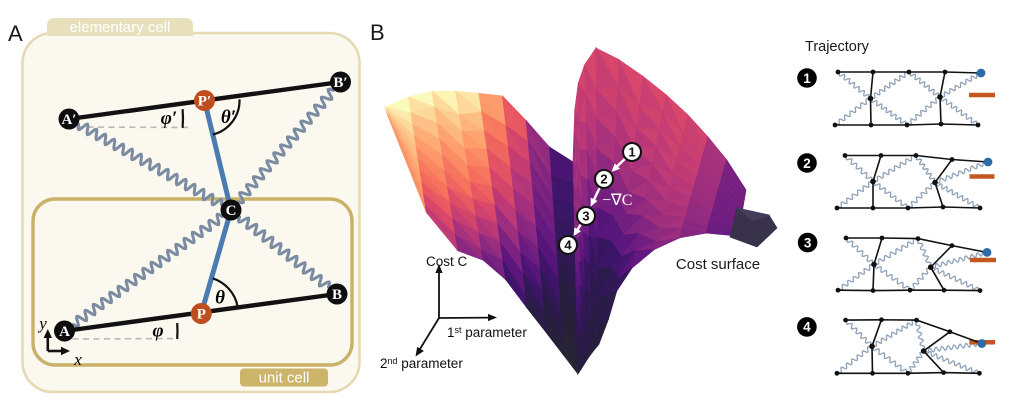 The height and width of the screenshot is (405, 1024). I want to click on svg-text: unit cell, so click(284, 378).